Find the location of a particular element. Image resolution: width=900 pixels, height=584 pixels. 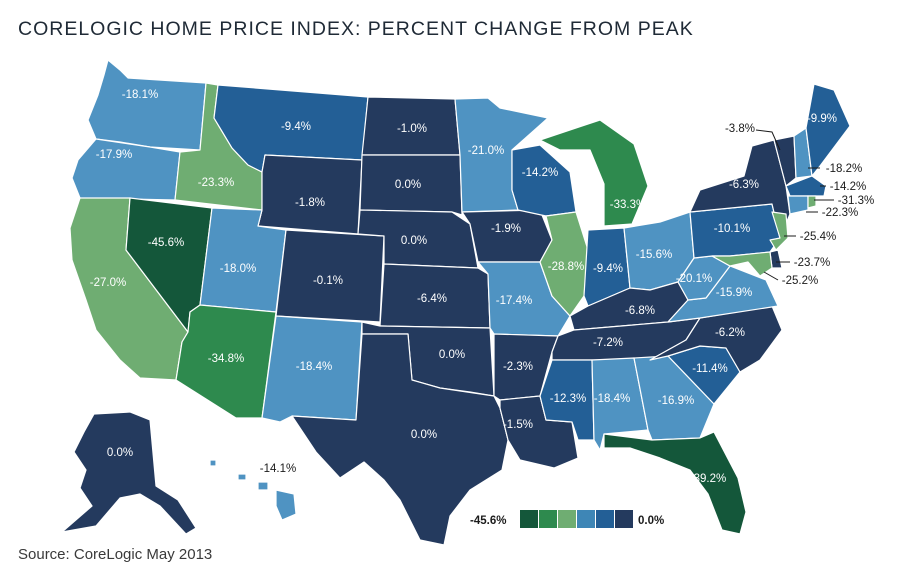

state-AK is located at coordinates (129, 473).